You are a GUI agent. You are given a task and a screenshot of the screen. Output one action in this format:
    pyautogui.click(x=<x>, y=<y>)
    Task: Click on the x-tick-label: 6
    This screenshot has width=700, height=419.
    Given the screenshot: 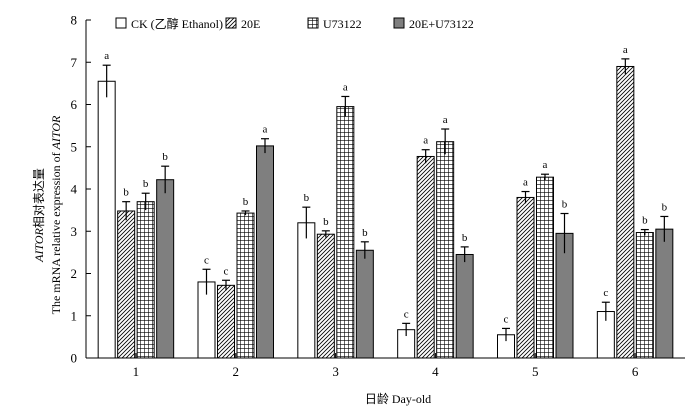 What is the action you would take?
    pyautogui.click(x=635, y=371)
    